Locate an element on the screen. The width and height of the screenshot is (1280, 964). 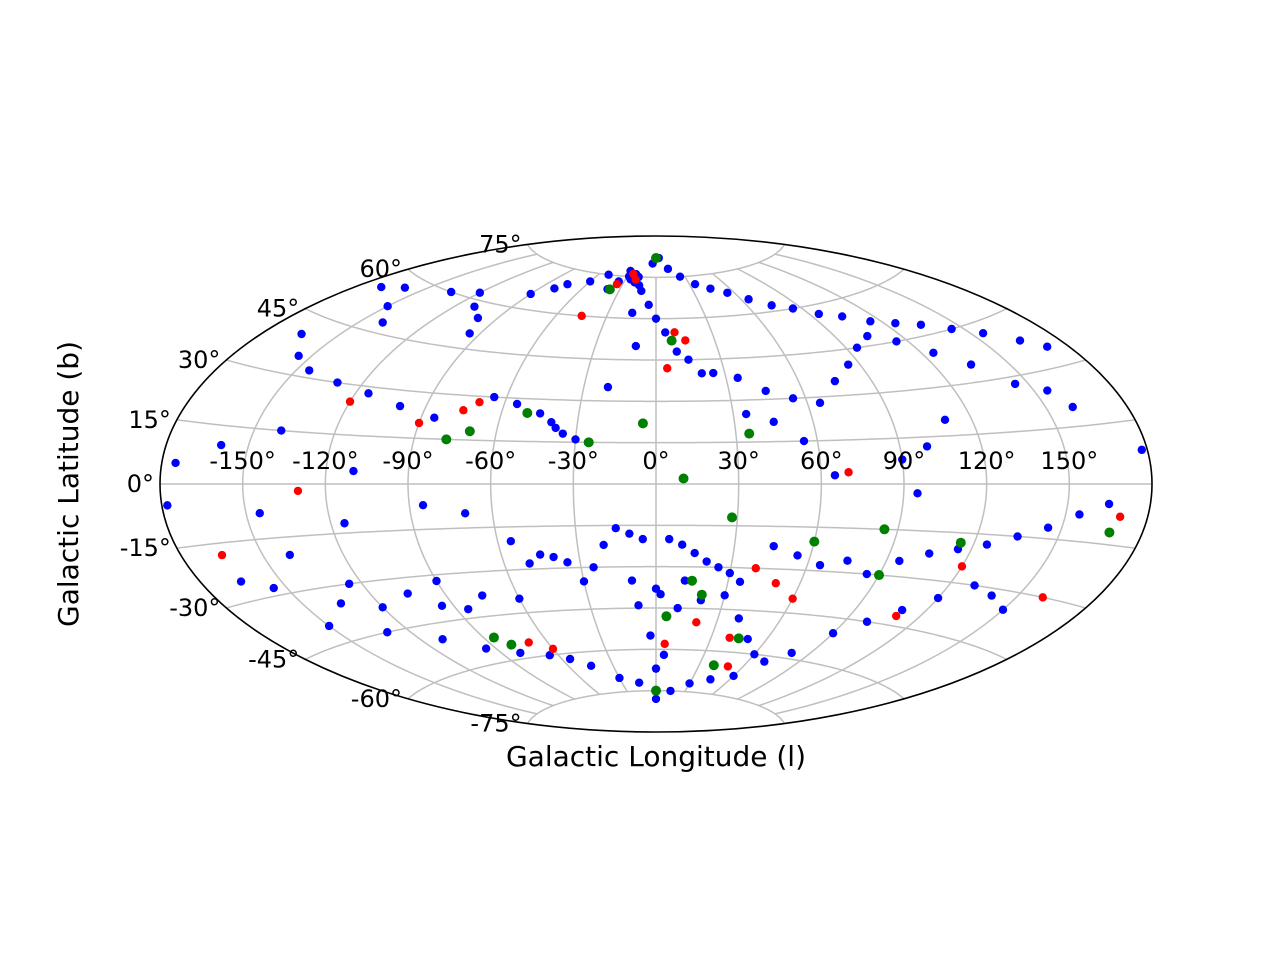
x-tick-label: 90° is located at coordinates (904, 461).